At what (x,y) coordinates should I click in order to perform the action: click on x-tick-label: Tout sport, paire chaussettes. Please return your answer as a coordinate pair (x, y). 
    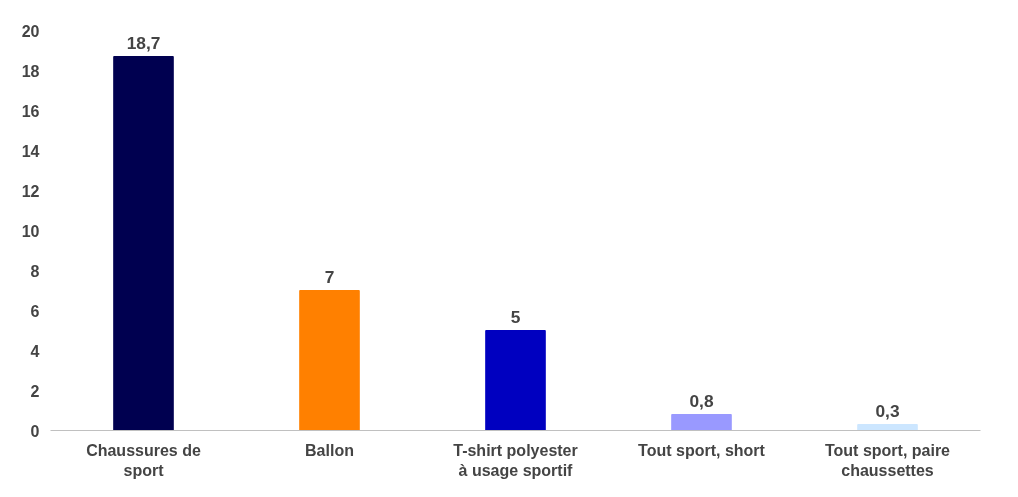
    Looking at the image, I should click on (887, 460).